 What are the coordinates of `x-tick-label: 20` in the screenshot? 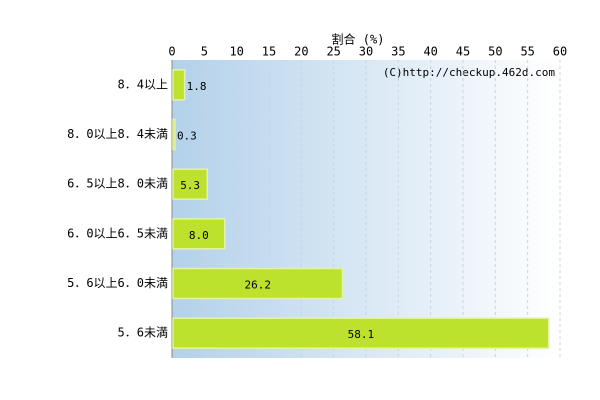 It's located at (301, 52).